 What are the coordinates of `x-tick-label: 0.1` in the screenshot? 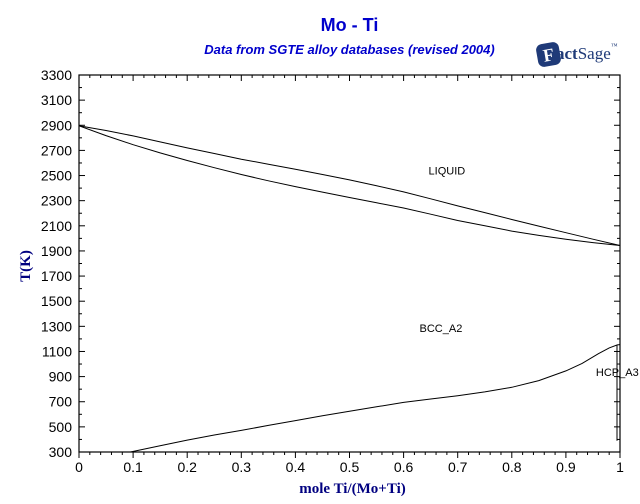 It's located at (133, 467).